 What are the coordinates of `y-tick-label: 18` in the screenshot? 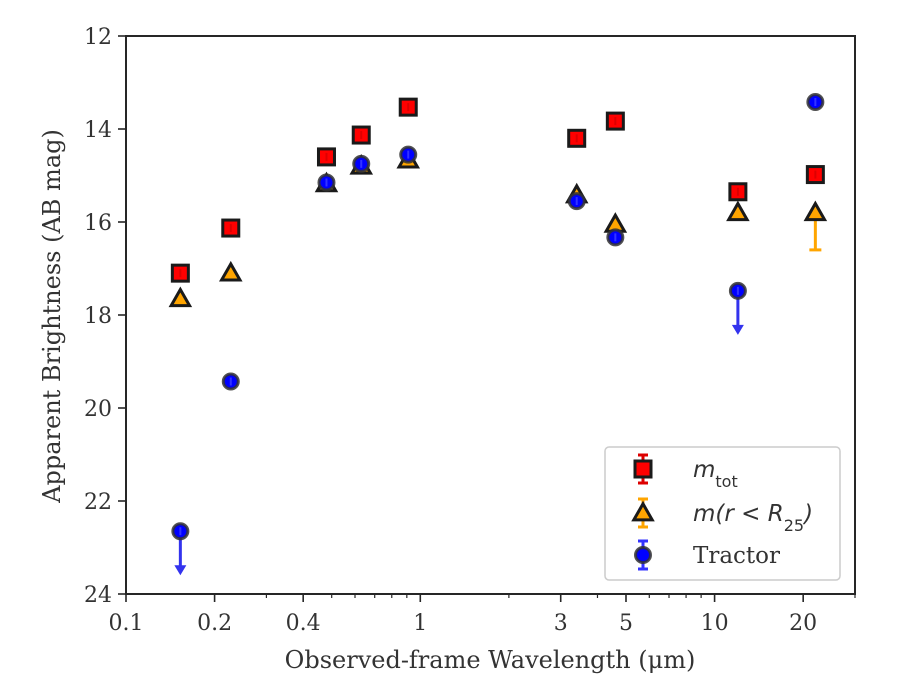 It's located at (98, 316).